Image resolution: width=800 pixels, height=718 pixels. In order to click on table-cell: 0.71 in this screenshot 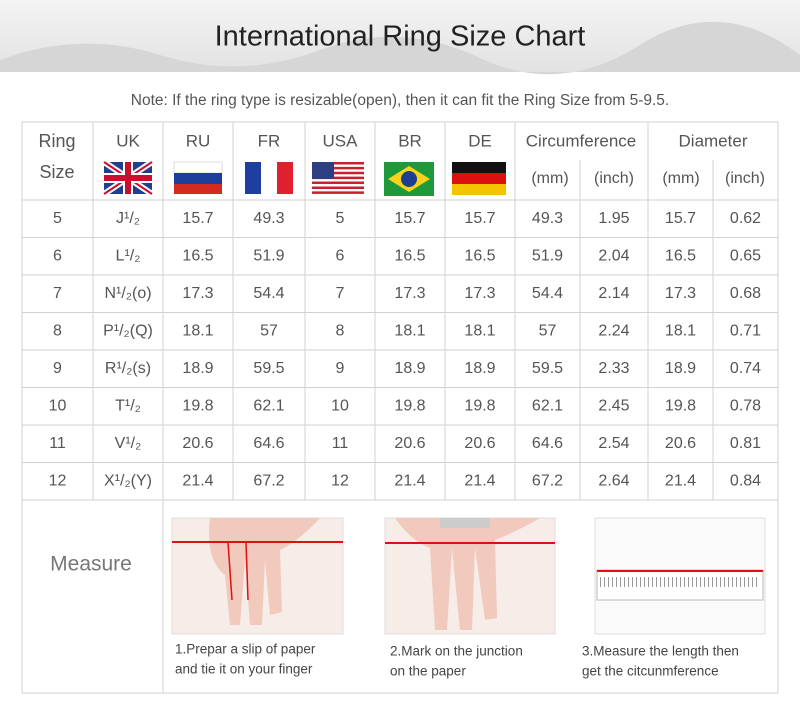, I will do `click(745, 330)`.